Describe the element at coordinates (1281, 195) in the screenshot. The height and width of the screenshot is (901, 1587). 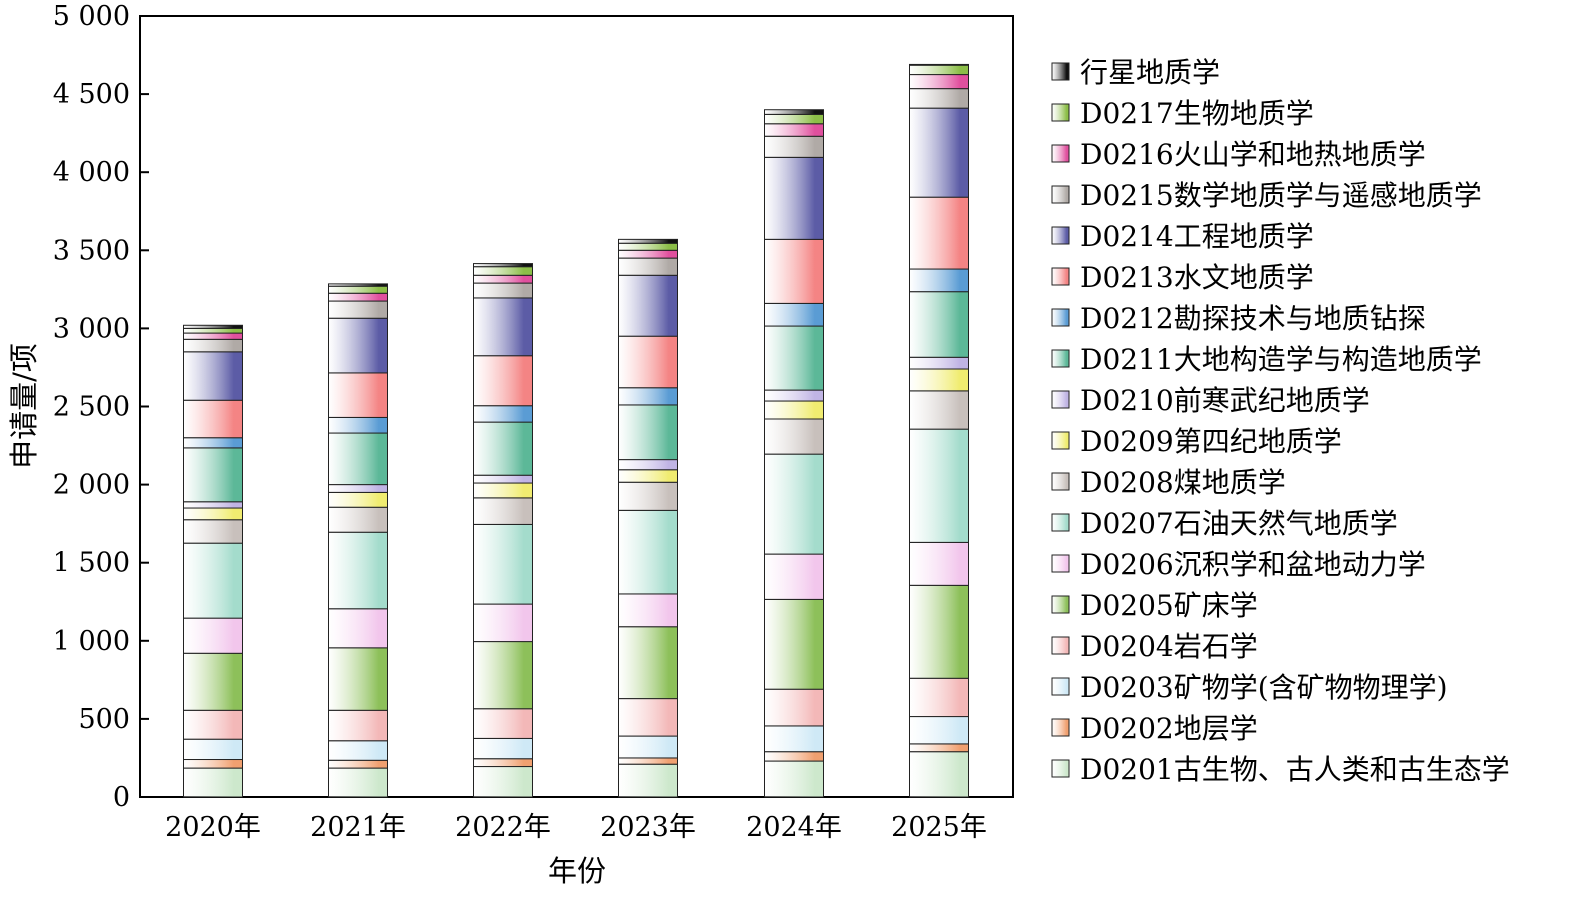
I see `legend-label: D0215数学地质学与遥感地质学` at that location.